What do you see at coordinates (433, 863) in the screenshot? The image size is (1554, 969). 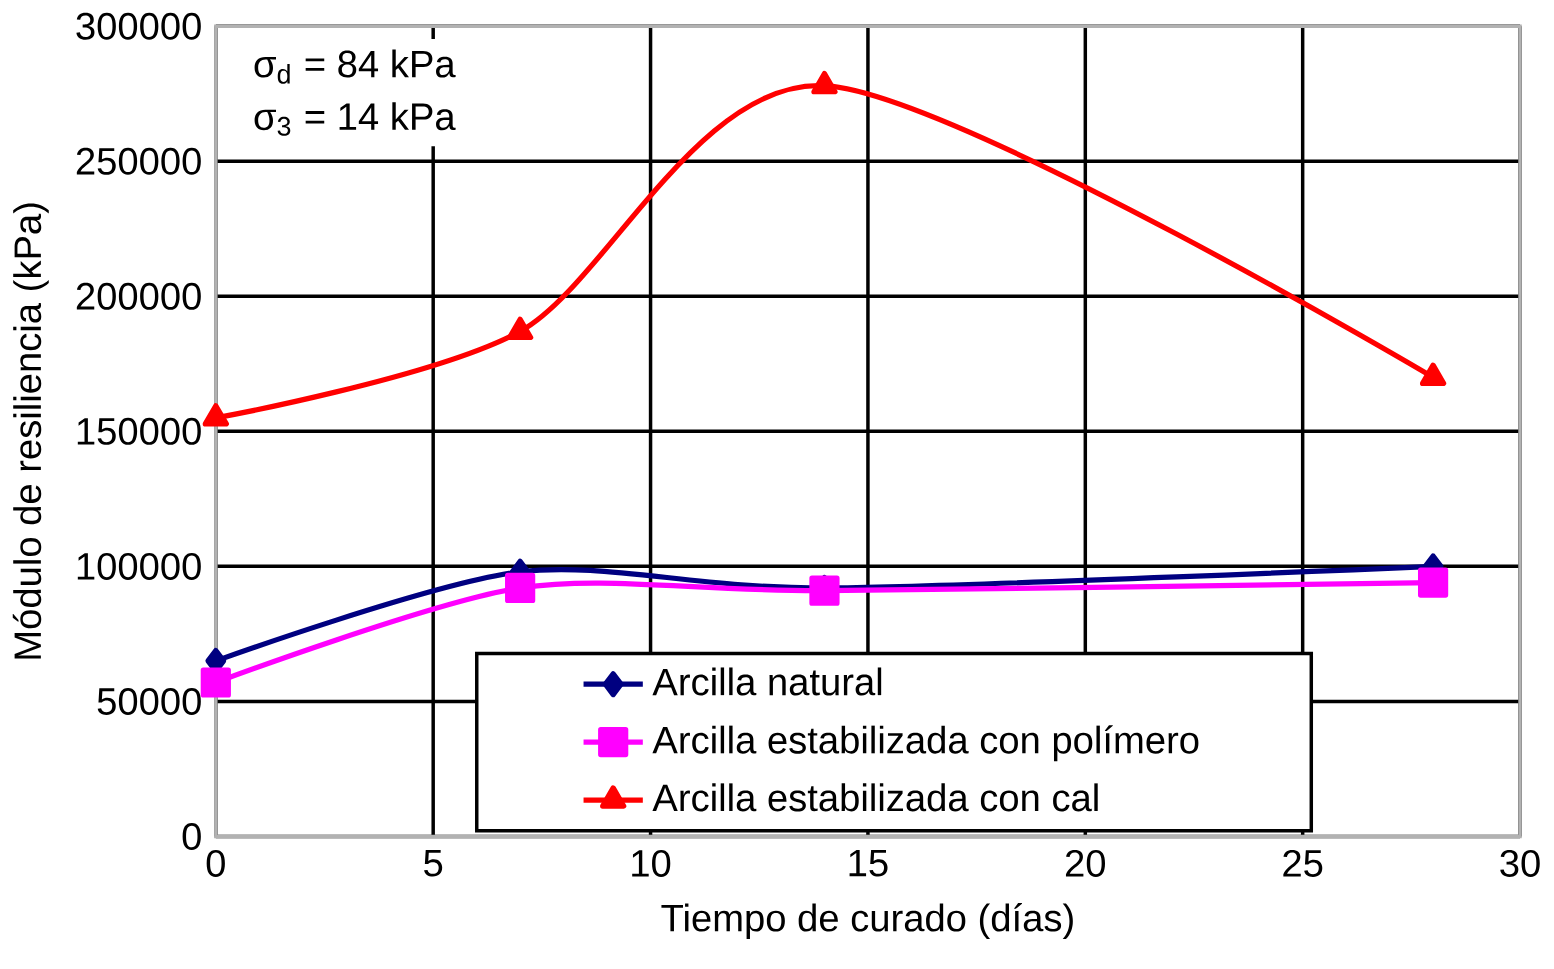 I see `x-tick-label: 5` at bounding box center [433, 863].